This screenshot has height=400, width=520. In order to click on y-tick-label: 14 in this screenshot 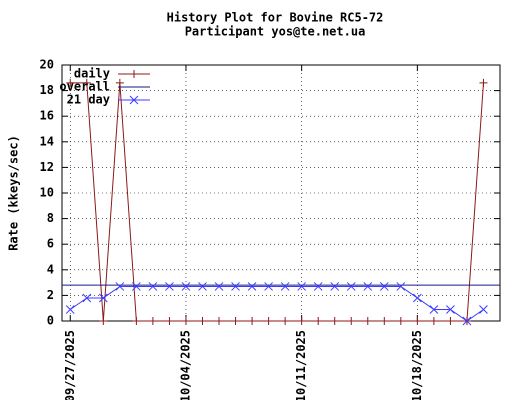, I will do `click(47, 141)`.